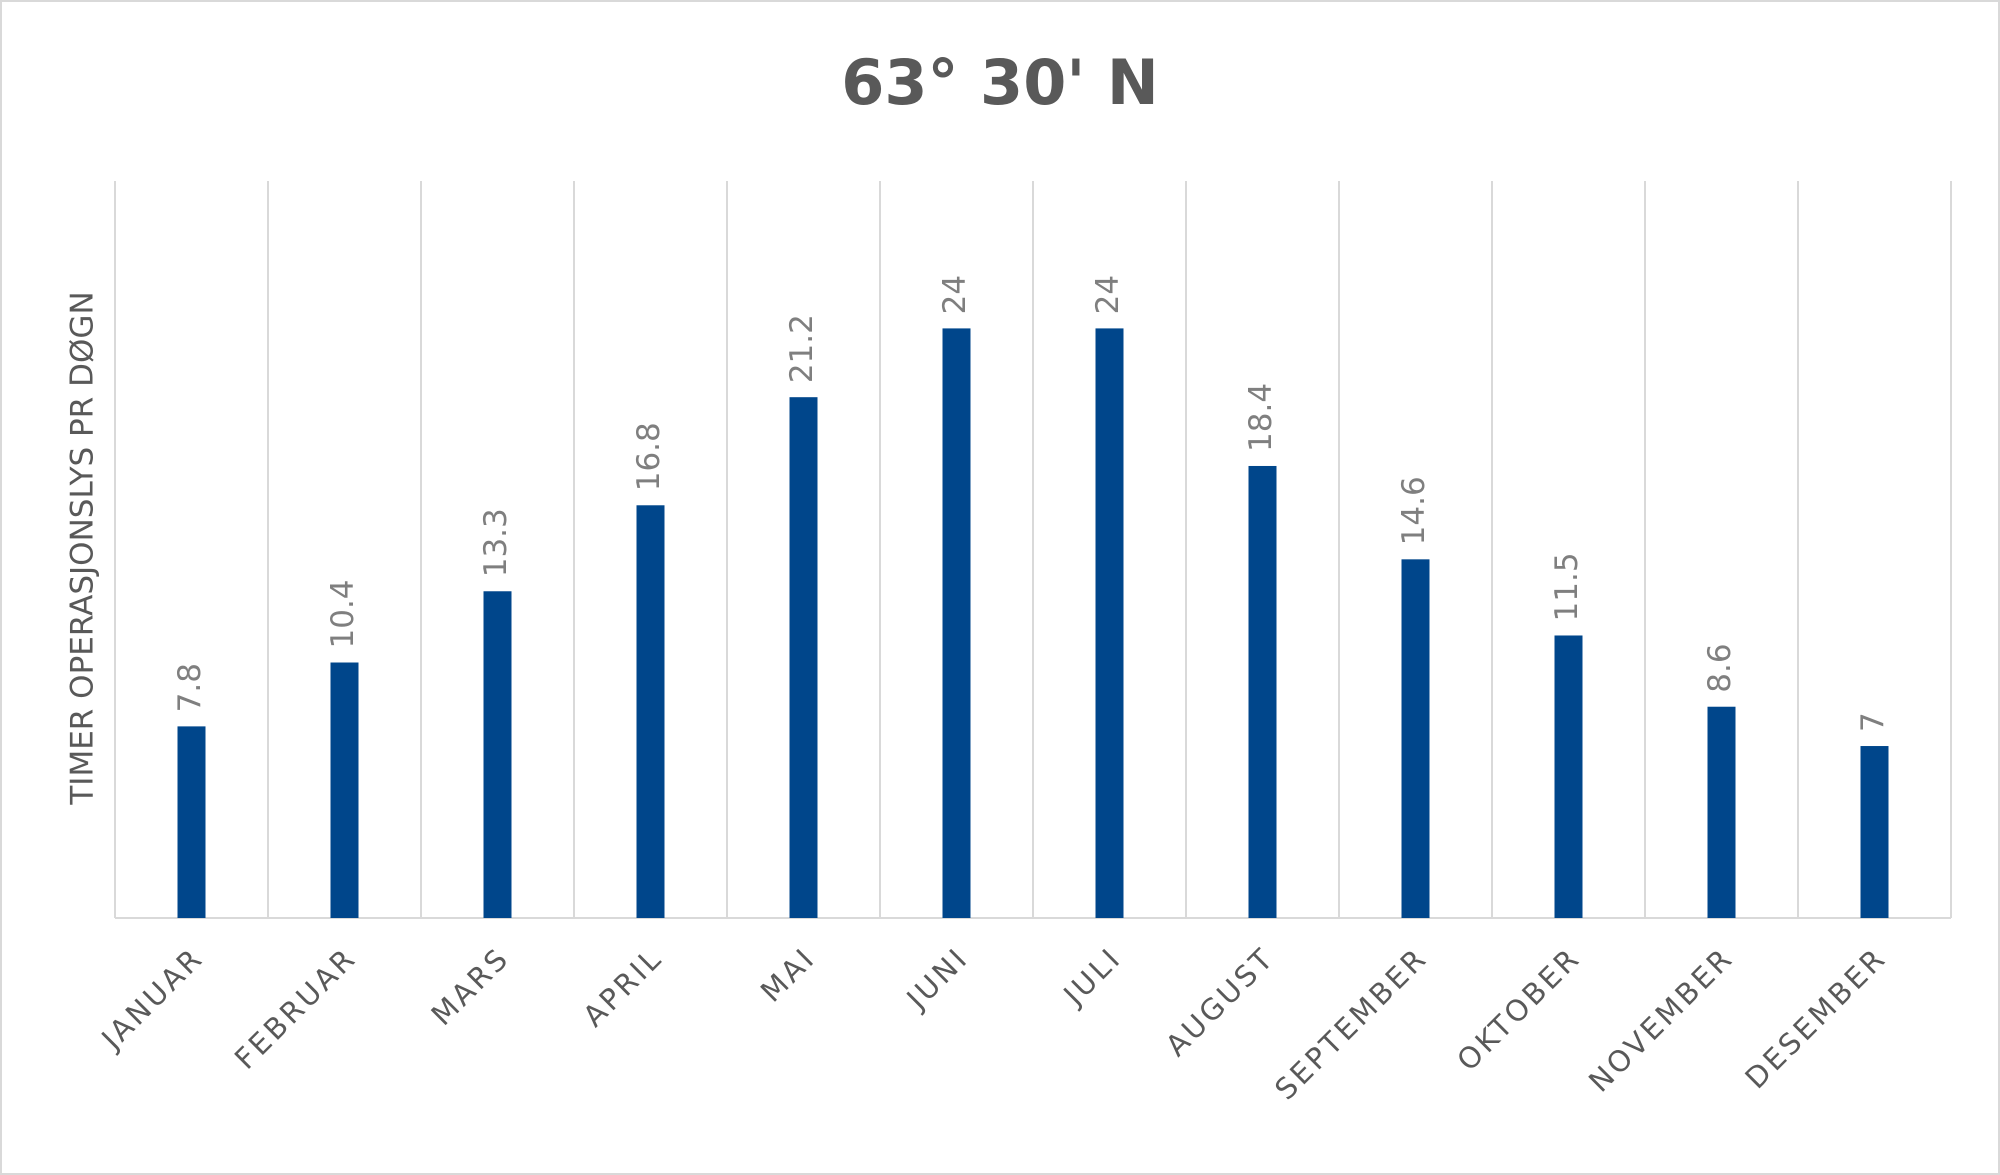 The height and width of the screenshot is (1175, 2000). Describe the element at coordinates (649, 456) in the screenshot. I see `data-label: 16.8` at that location.